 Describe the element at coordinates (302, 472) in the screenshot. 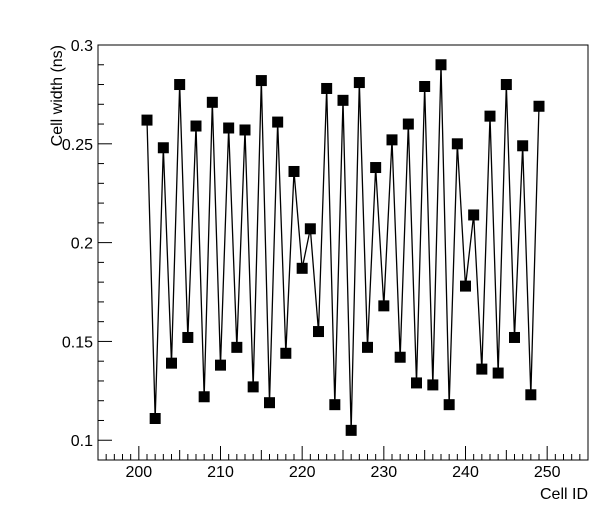

I see `x-tick-label: 220` at that location.